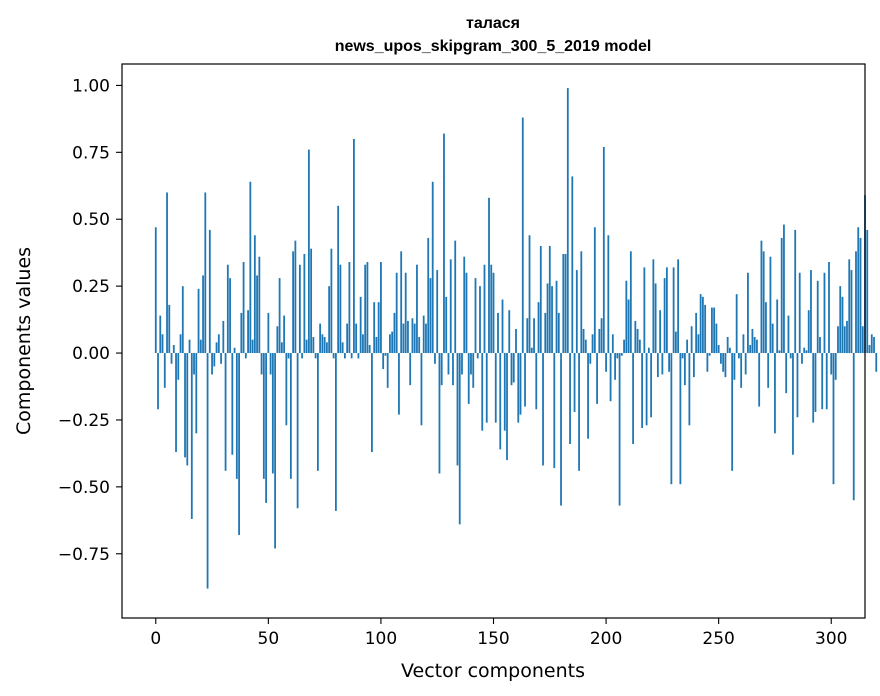  What do you see at coordinates (84, 488) in the screenshot?
I see `y-tick-label: −0.50` at bounding box center [84, 488].